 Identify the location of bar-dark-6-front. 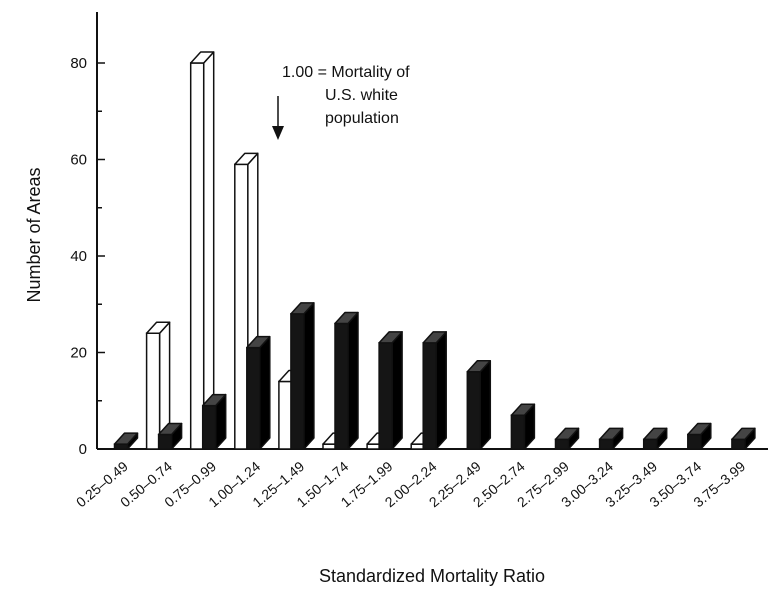
(385, 396).